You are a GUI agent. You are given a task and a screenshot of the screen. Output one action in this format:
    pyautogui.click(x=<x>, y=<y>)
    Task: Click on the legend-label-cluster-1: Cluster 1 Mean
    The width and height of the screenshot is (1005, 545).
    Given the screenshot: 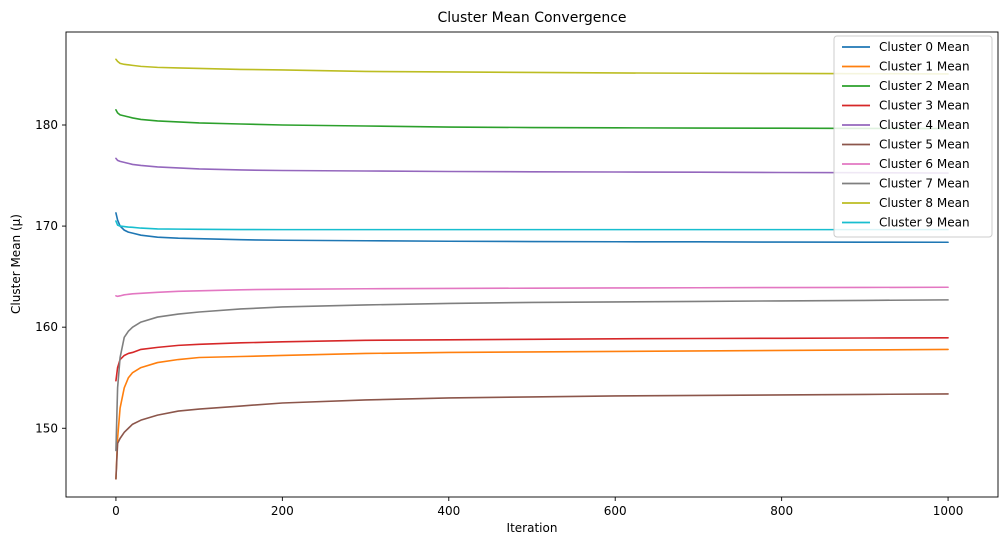 What is the action you would take?
    pyautogui.click(x=924, y=67)
    